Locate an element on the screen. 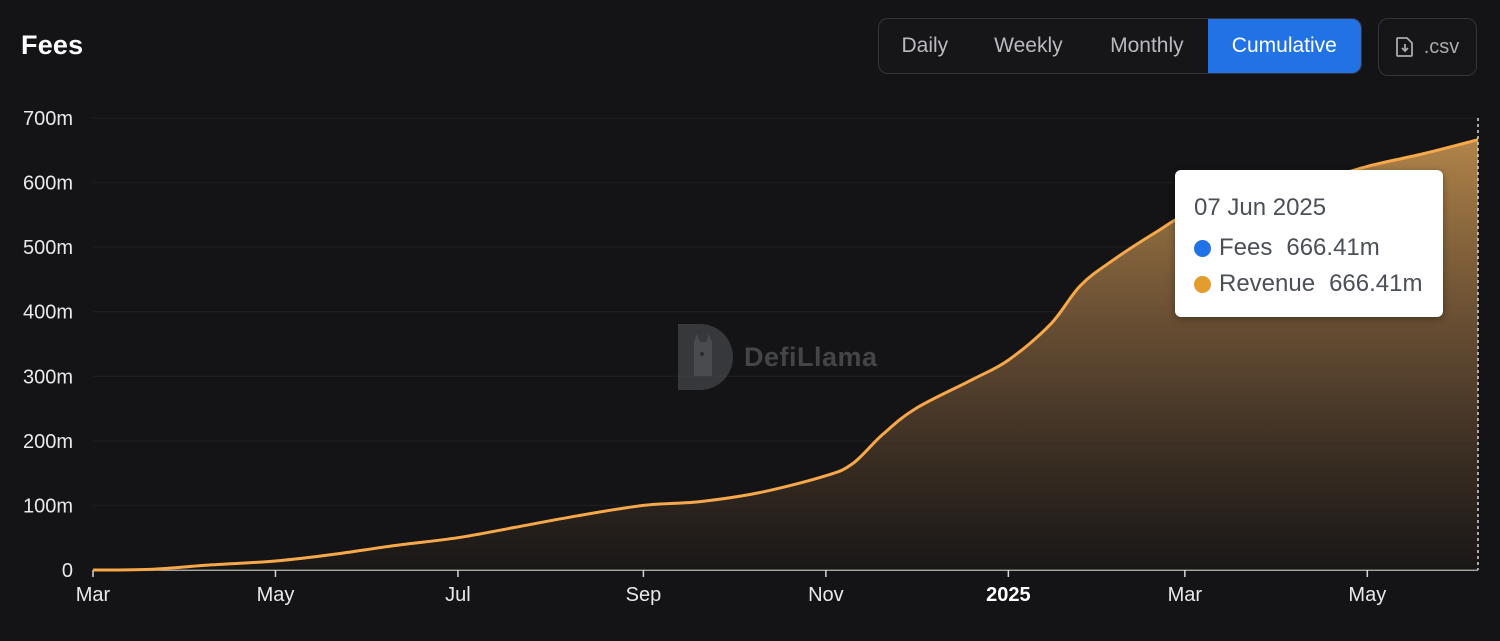 The width and height of the screenshot is (1500, 641). x-tick-label: Nov is located at coordinates (826, 595).